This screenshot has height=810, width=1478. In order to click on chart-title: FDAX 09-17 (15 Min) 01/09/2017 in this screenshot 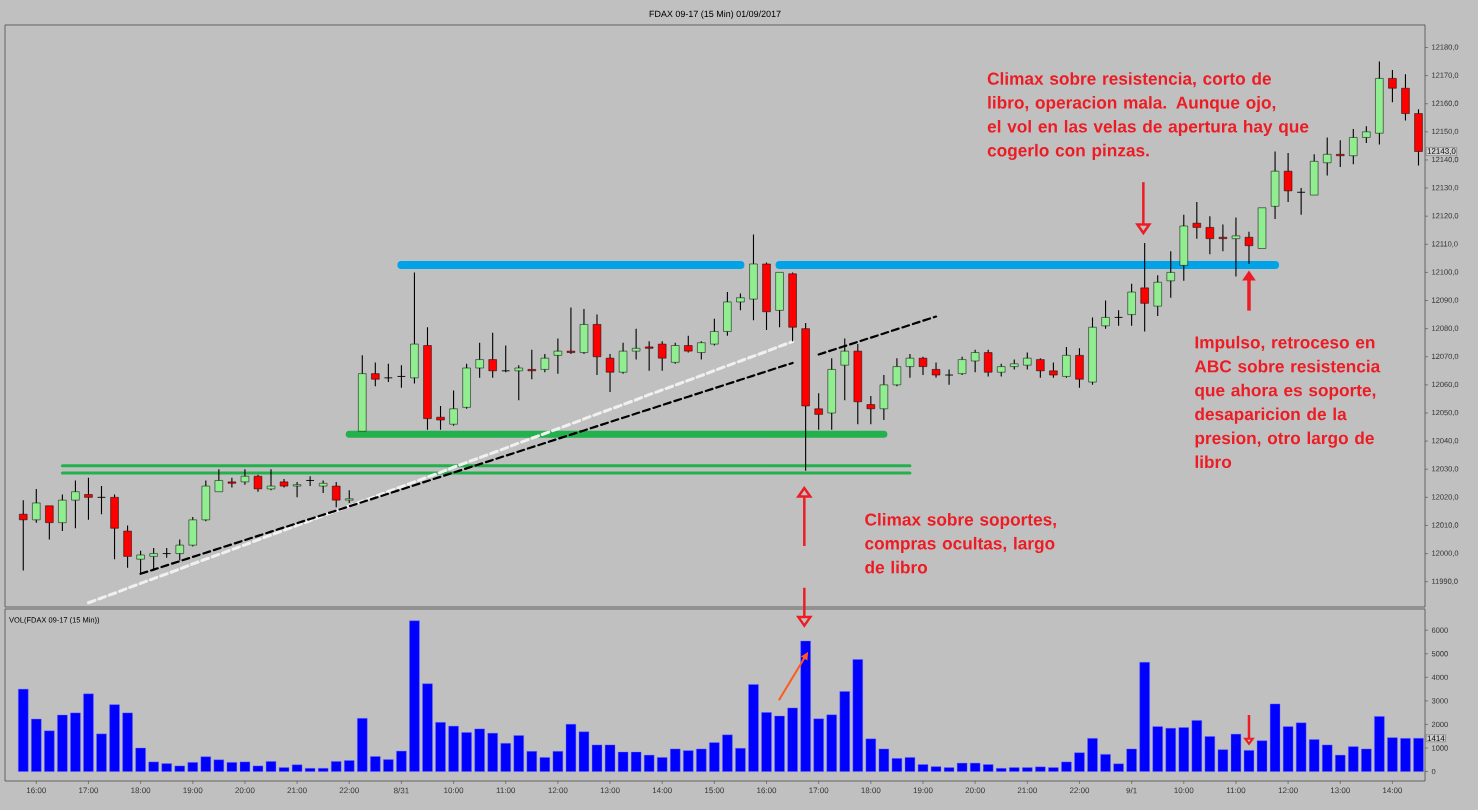, I will do `click(715, 14)`.